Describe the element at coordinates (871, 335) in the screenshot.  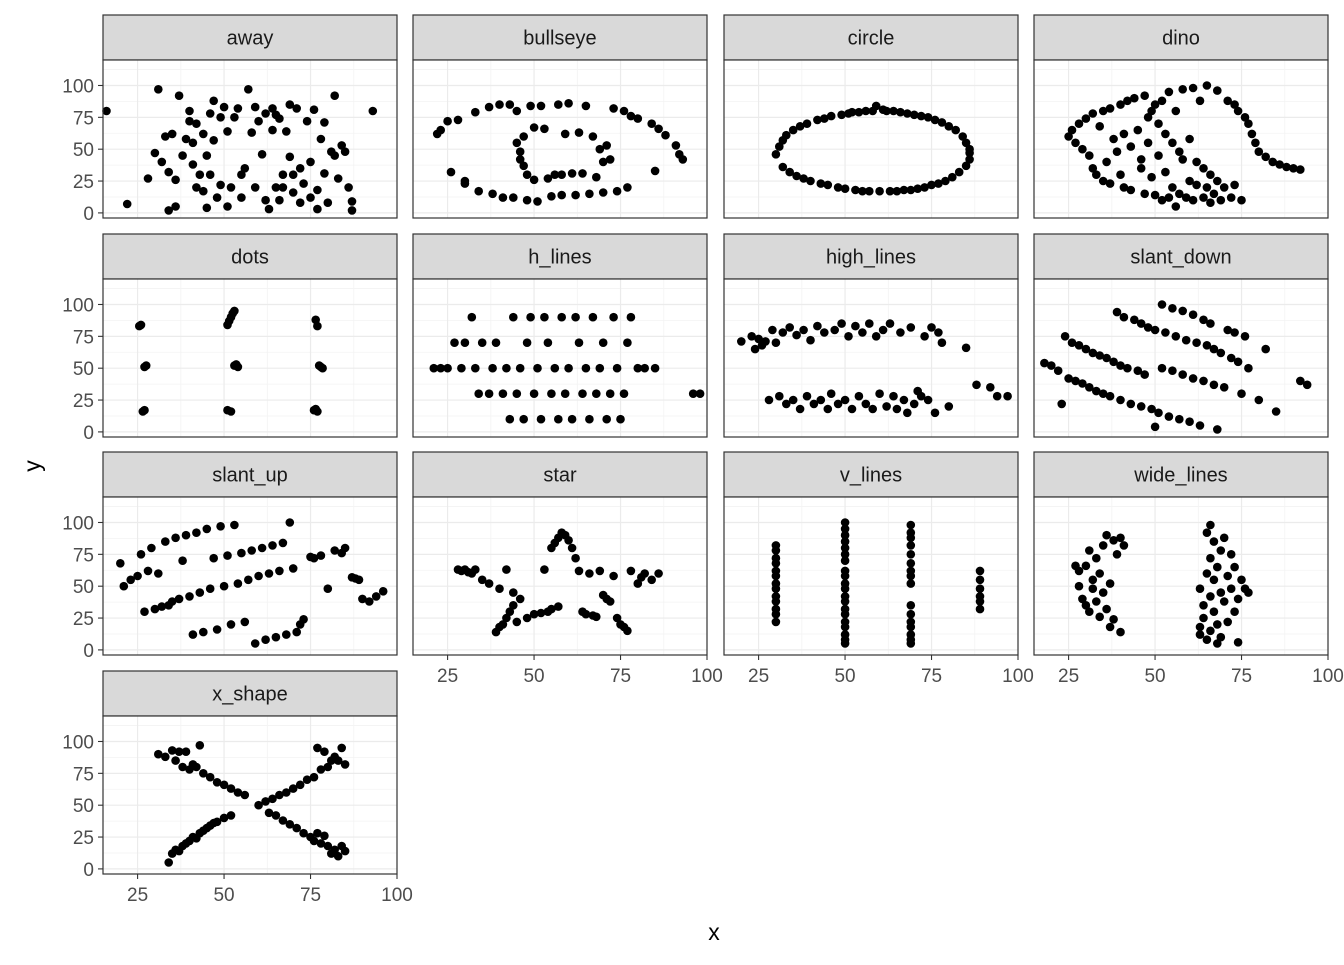
I see `panel-high_lines: high_lines` at that location.